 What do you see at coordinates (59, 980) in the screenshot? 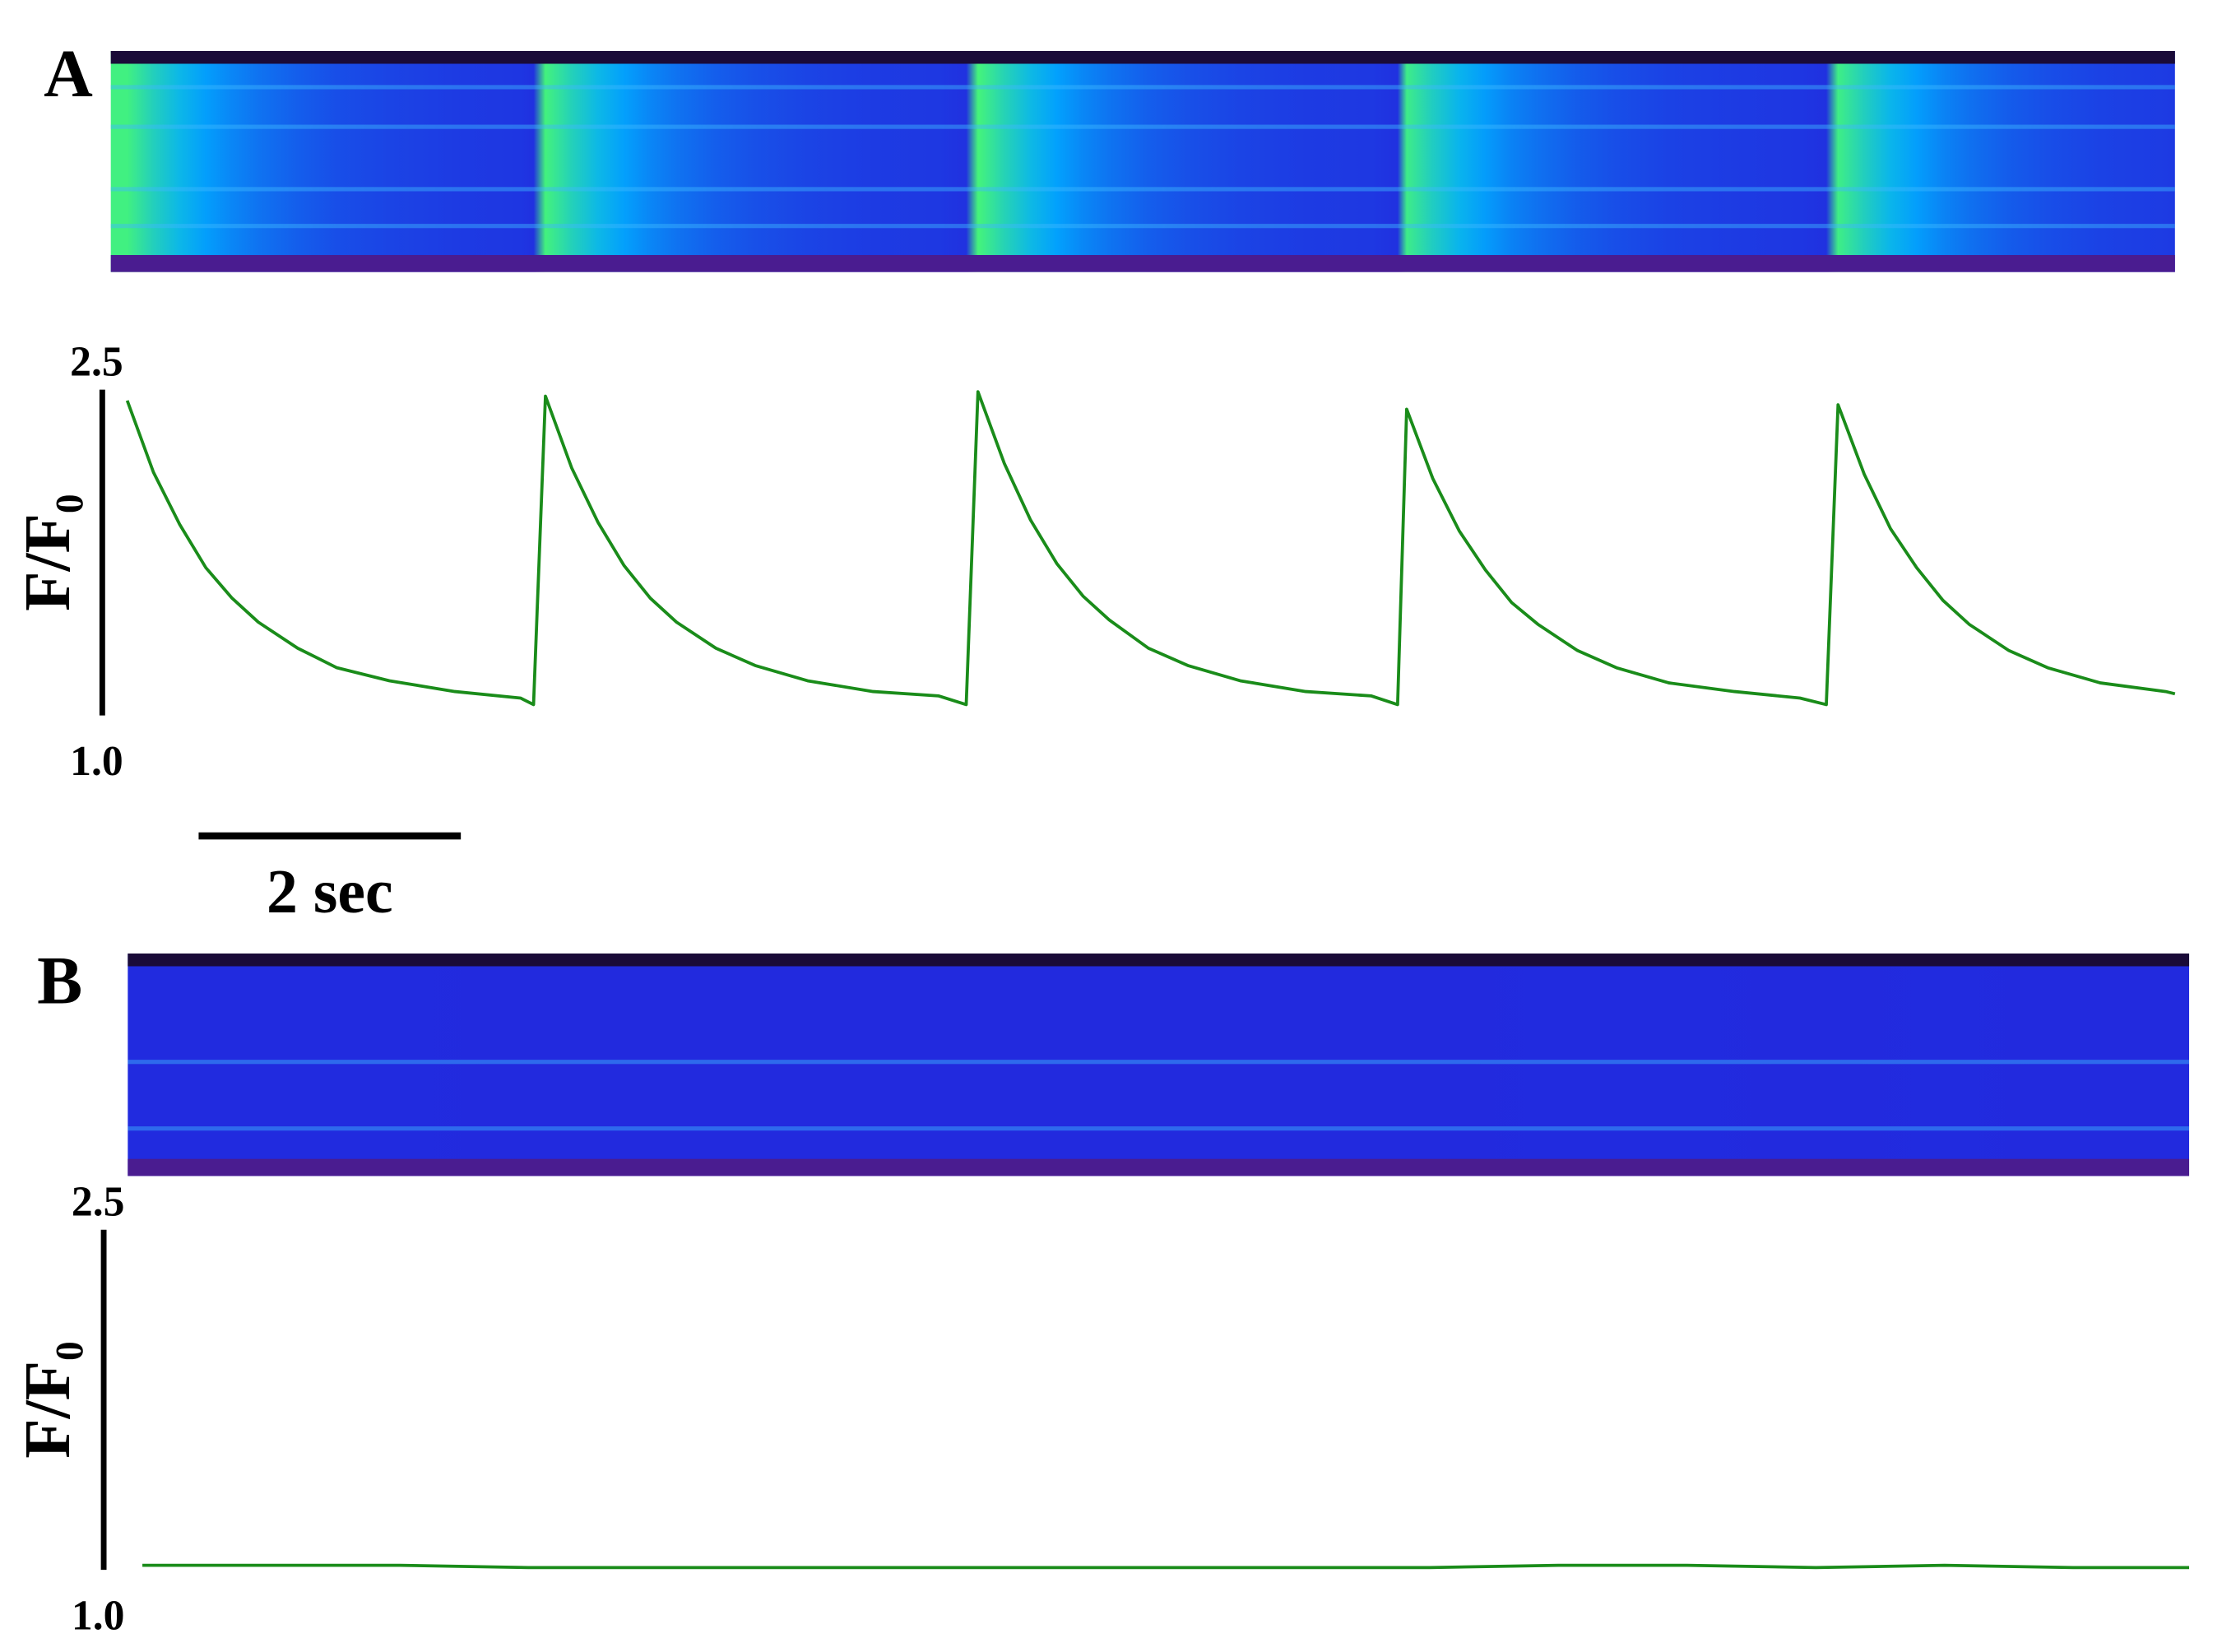
I see `panel-label: B` at bounding box center [59, 980].